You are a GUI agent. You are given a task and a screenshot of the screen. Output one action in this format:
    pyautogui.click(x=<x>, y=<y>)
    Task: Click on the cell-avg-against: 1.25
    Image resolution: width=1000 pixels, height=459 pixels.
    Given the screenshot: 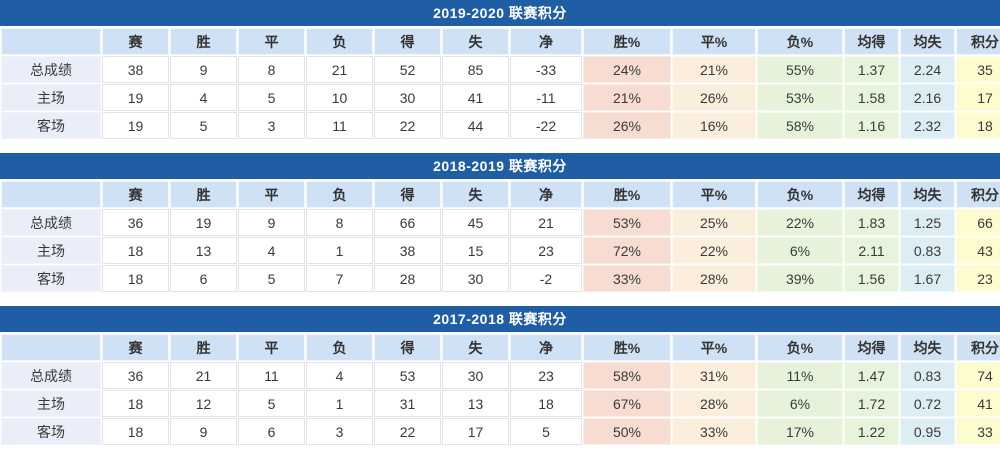 What is the action you would take?
    pyautogui.click(x=927, y=222)
    